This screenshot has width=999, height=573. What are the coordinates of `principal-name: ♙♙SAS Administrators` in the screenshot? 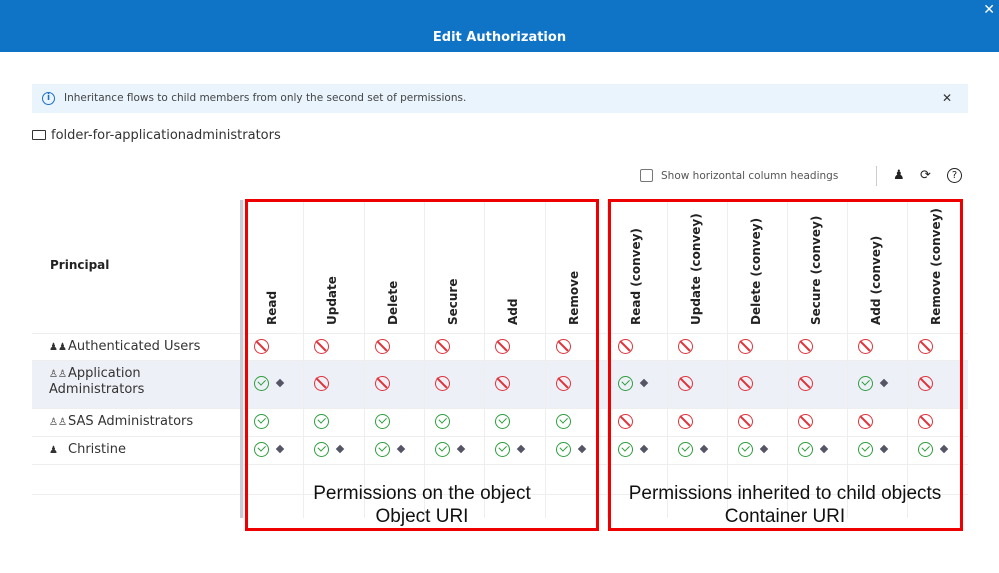 It's located at (139, 422).